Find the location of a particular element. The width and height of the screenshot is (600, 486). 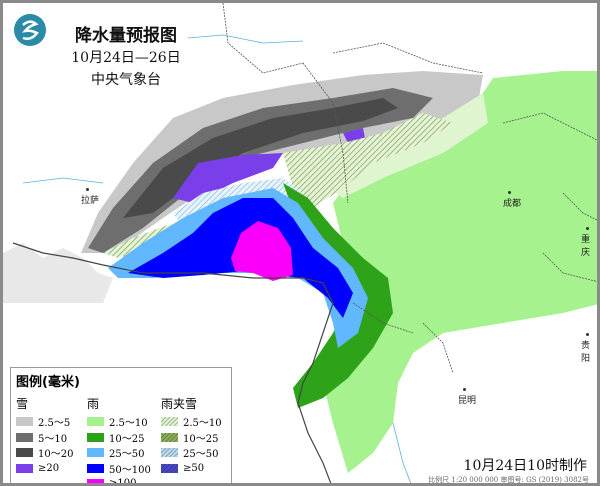

legend-item: ≥50 is located at coordinates (191, 469).